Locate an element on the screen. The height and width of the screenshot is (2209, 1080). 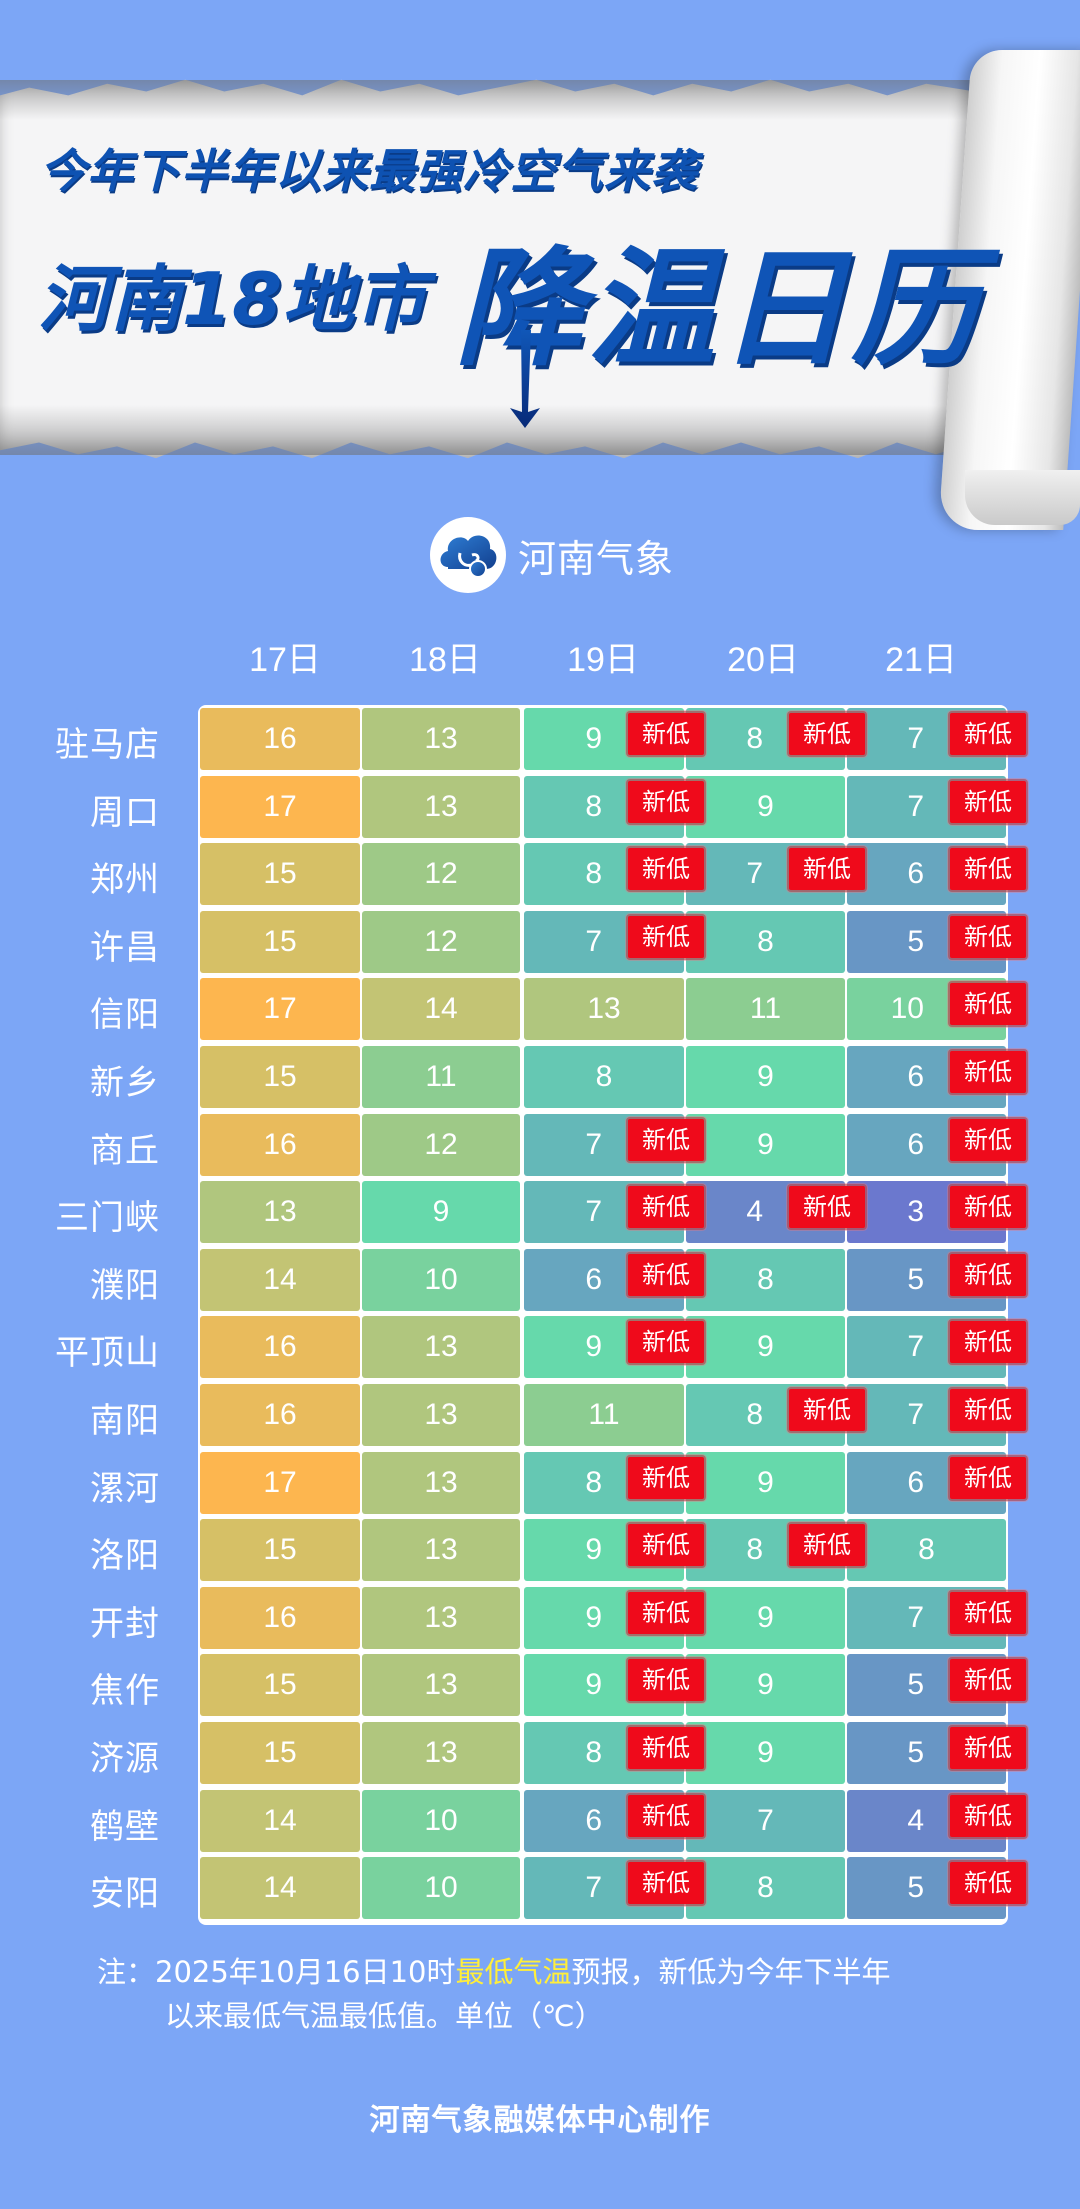
table-row: 15 12 8 新低 7 新低 6 新低 is located at coordinates (612, 874).